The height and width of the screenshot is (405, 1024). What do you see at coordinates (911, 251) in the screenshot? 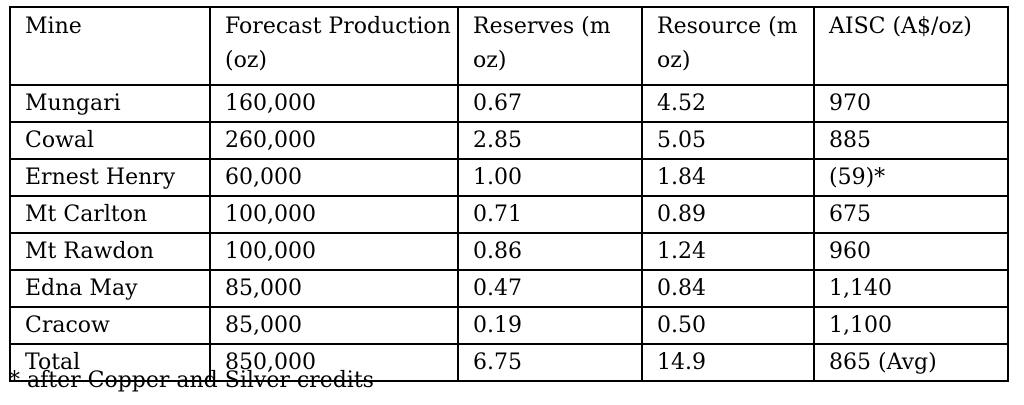
I see `aisc-cell: 960` at bounding box center [911, 251].